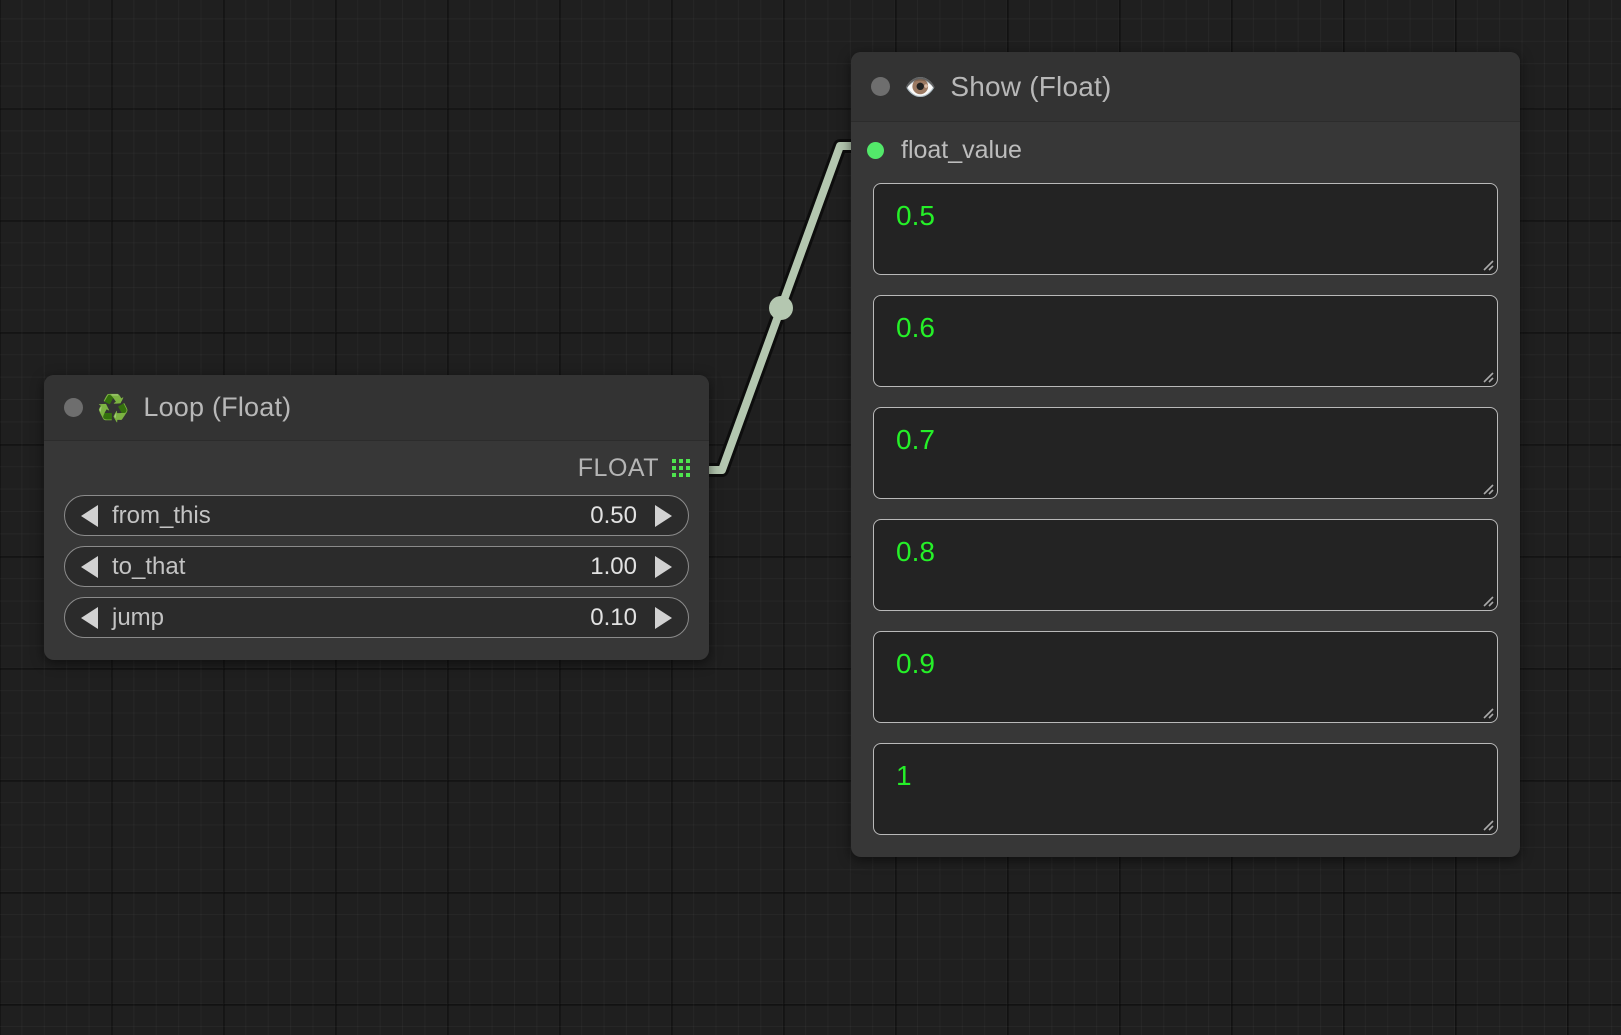  I want to click on param-value: 1.00, so click(613, 566).